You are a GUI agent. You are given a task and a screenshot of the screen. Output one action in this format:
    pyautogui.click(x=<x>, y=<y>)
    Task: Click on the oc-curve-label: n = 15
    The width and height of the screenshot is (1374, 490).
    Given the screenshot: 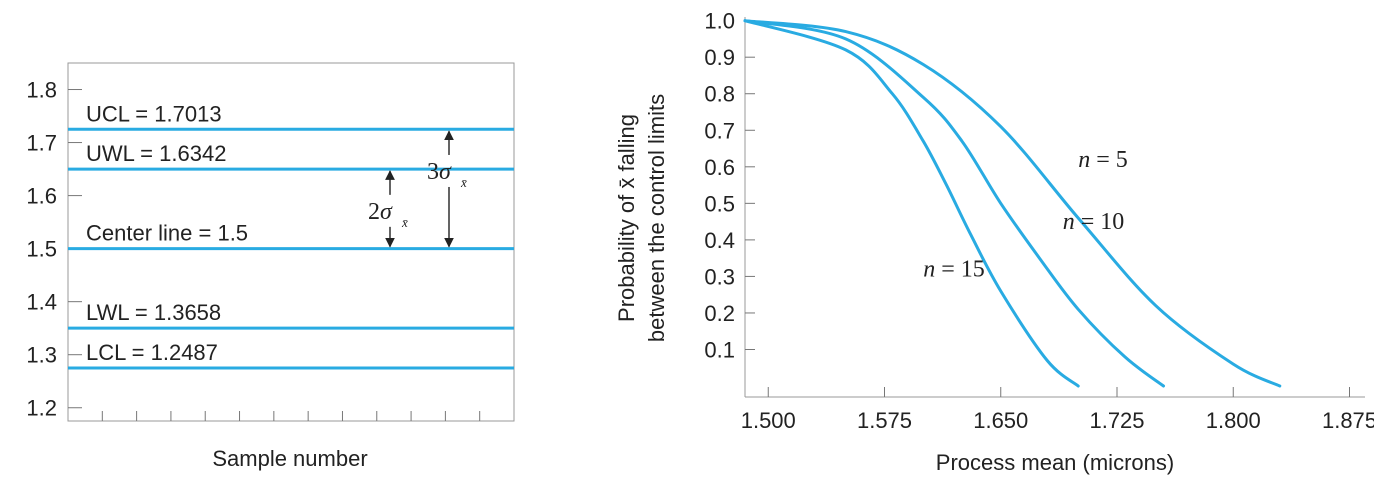 What is the action you would take?
    pyautogui.click(x=954, y=269)
    